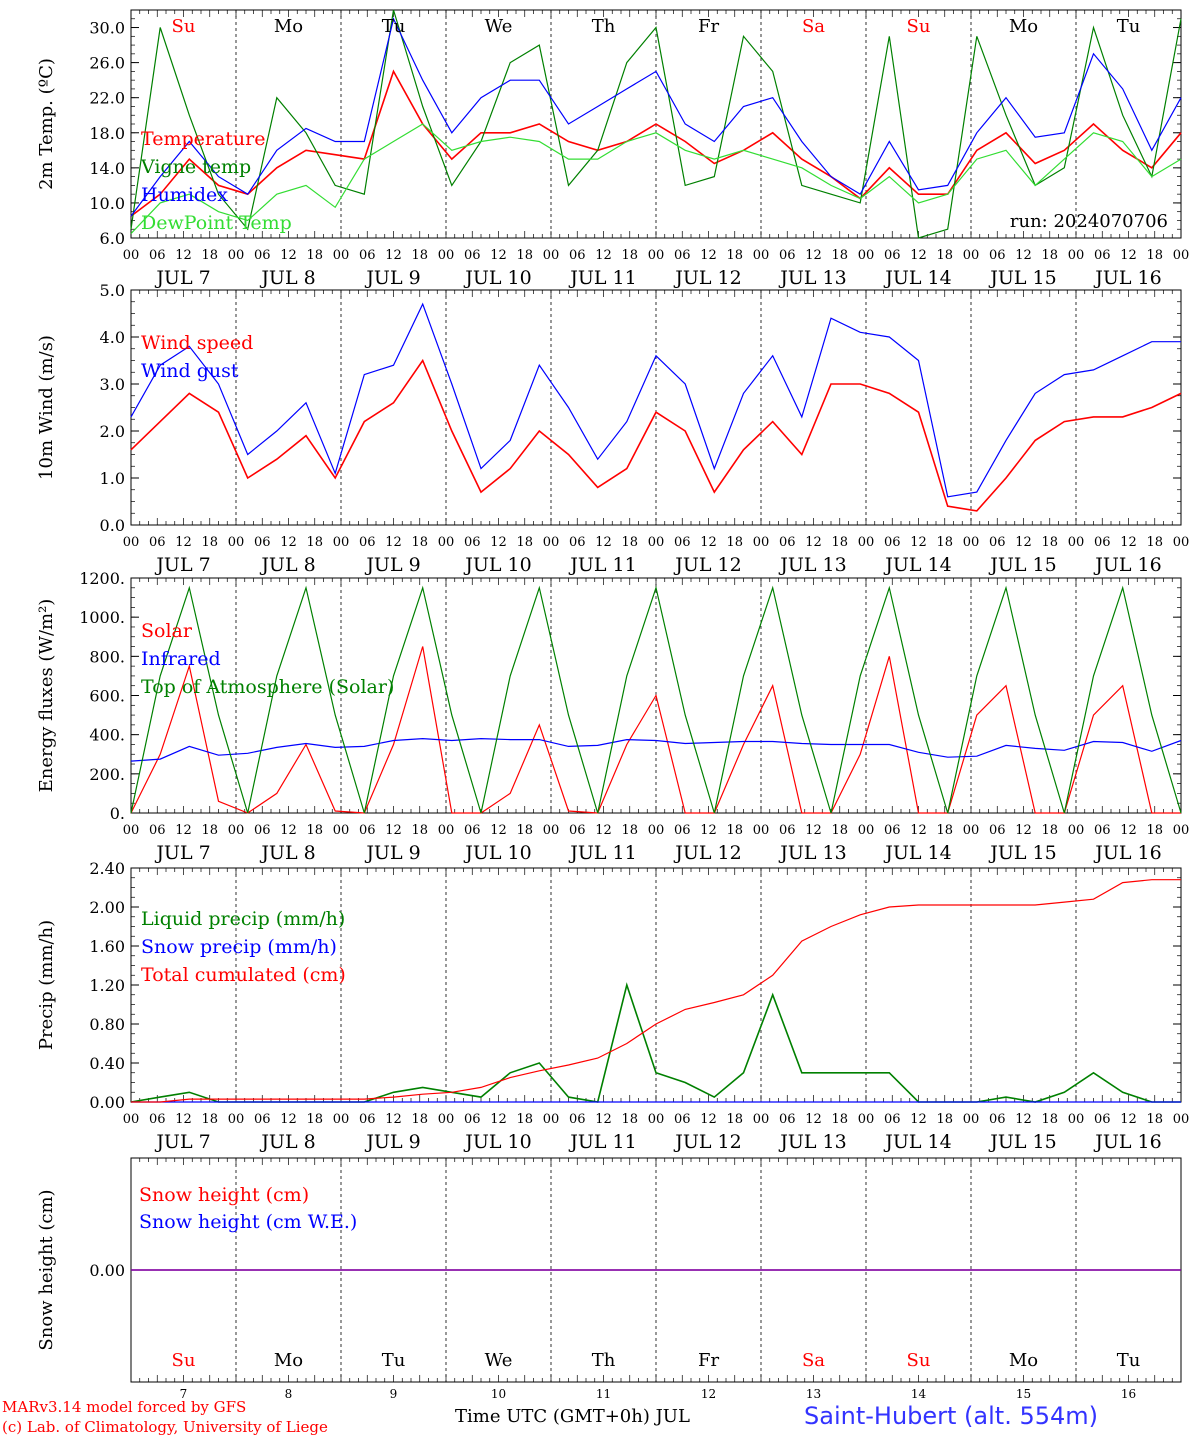  What do you see at coordinates (498, 1394) in the screenshot?
I see `day-number-label: 10` at bounding box center [498, 1394].